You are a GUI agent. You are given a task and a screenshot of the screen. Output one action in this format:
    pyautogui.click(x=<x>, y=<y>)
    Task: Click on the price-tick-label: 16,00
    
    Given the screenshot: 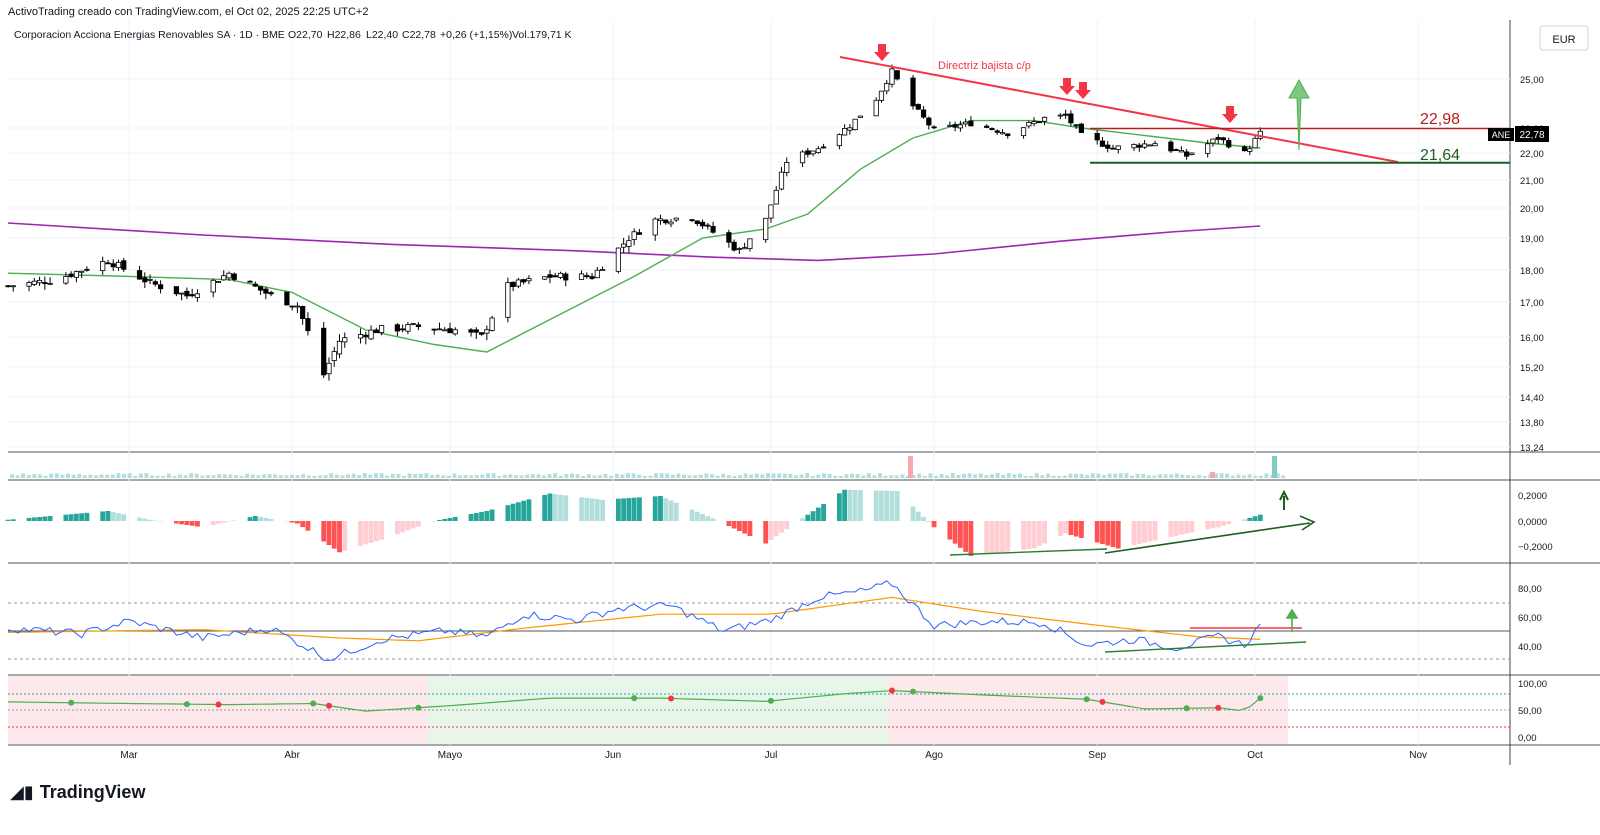 What is the action you would take?
    pyautogui.click(x=1532, y=338)
    